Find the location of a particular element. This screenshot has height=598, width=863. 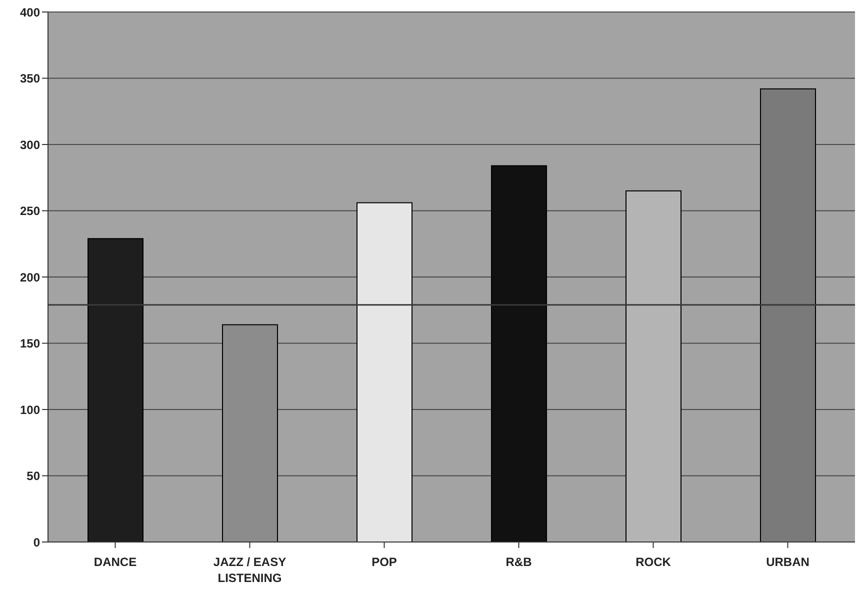

y-tick-label: 50 is located at coordinates (33, 476).